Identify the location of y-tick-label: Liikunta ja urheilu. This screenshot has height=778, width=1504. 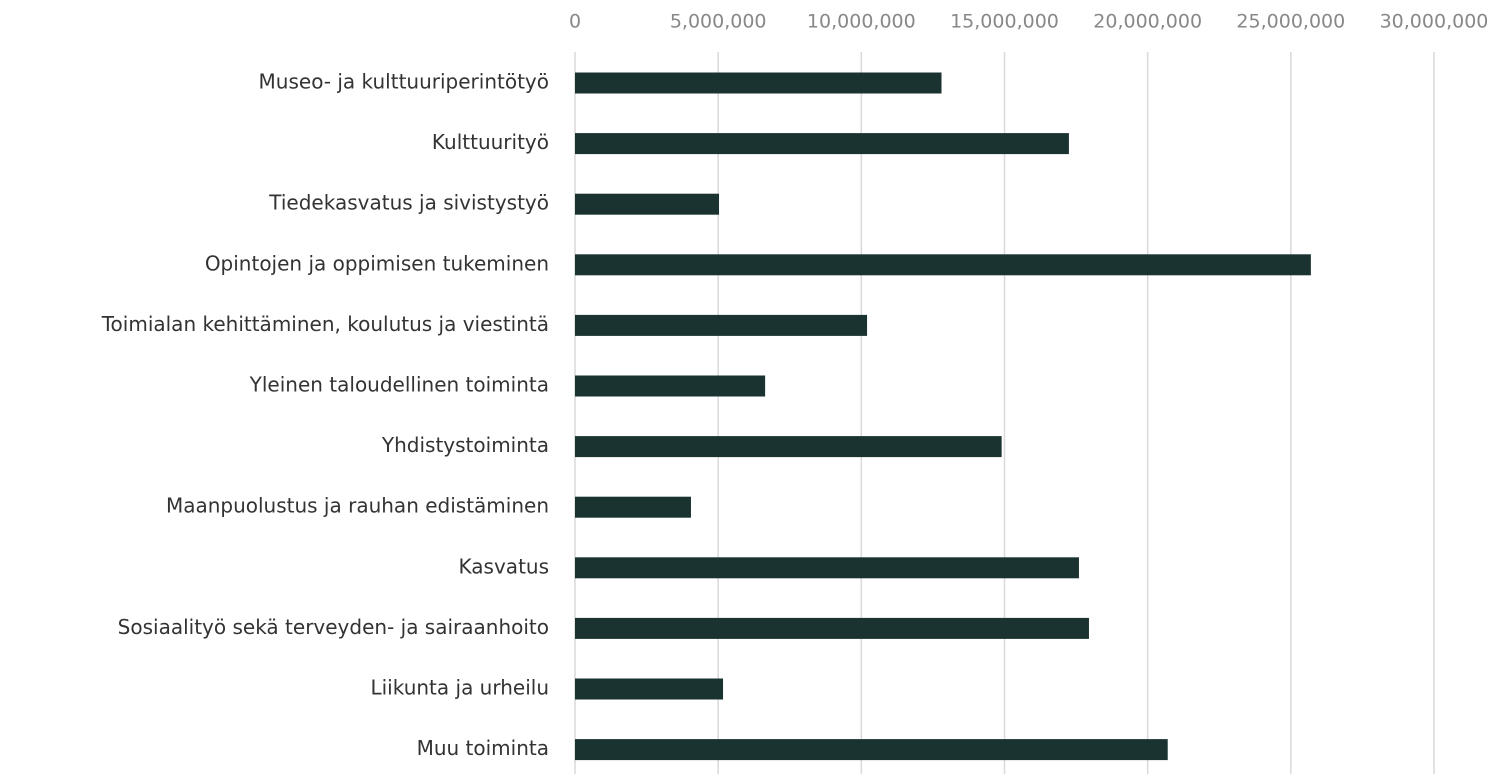
(459, 688).